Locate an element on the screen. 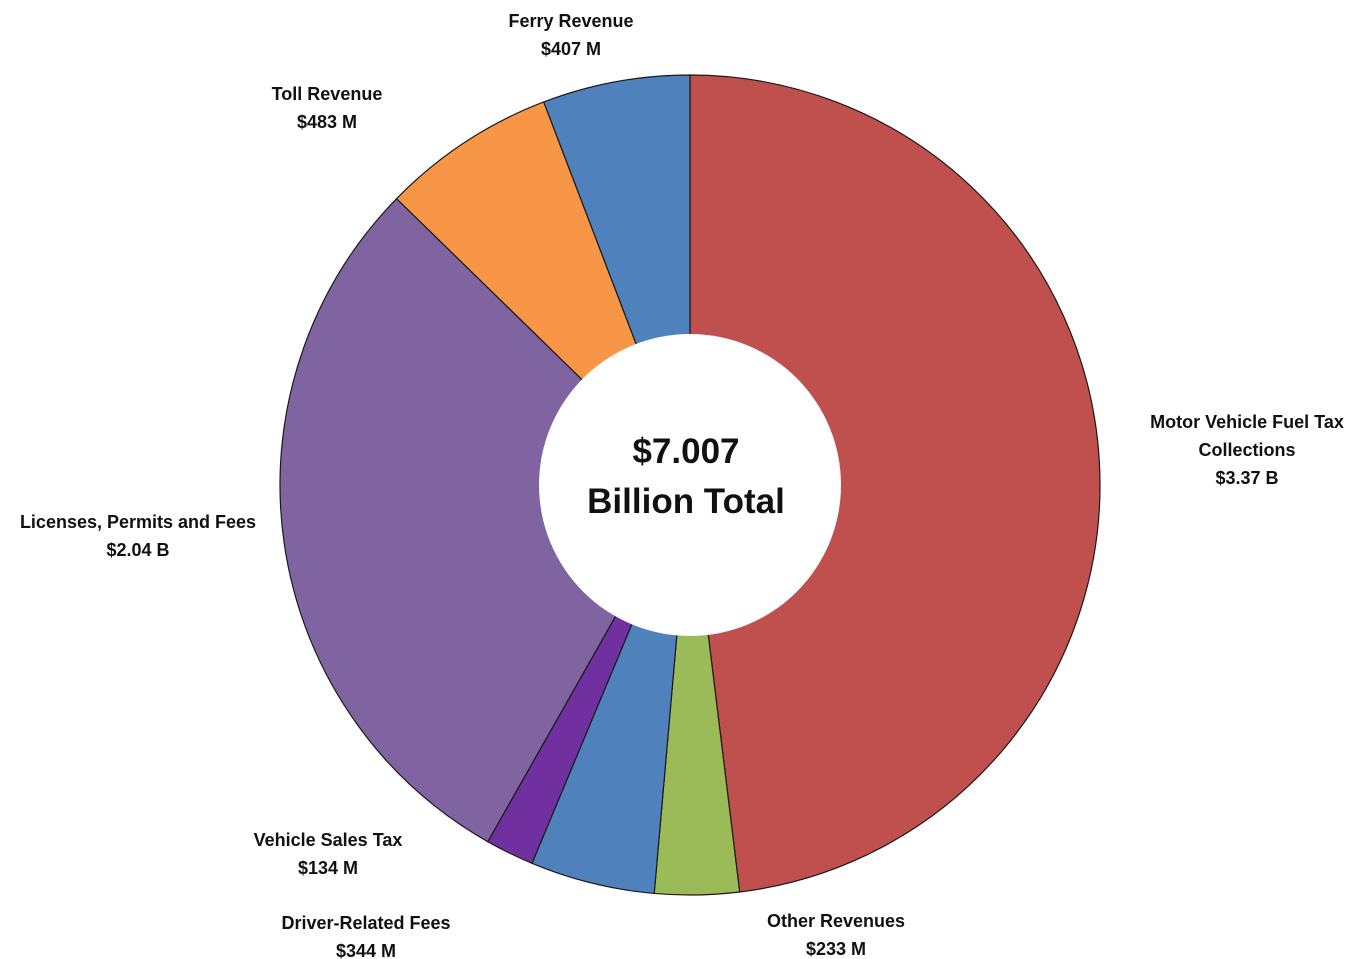  label-ferry-revenue: Ferry Revenue $407 M is located at coordinates (570, 35).